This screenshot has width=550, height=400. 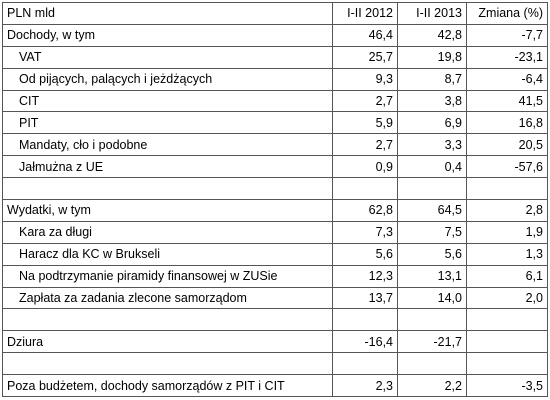 What do you see at coordinates (432, 13) in the screenshot?
I see `header-cell: I-II 2013` at bounding box center [432, 13].